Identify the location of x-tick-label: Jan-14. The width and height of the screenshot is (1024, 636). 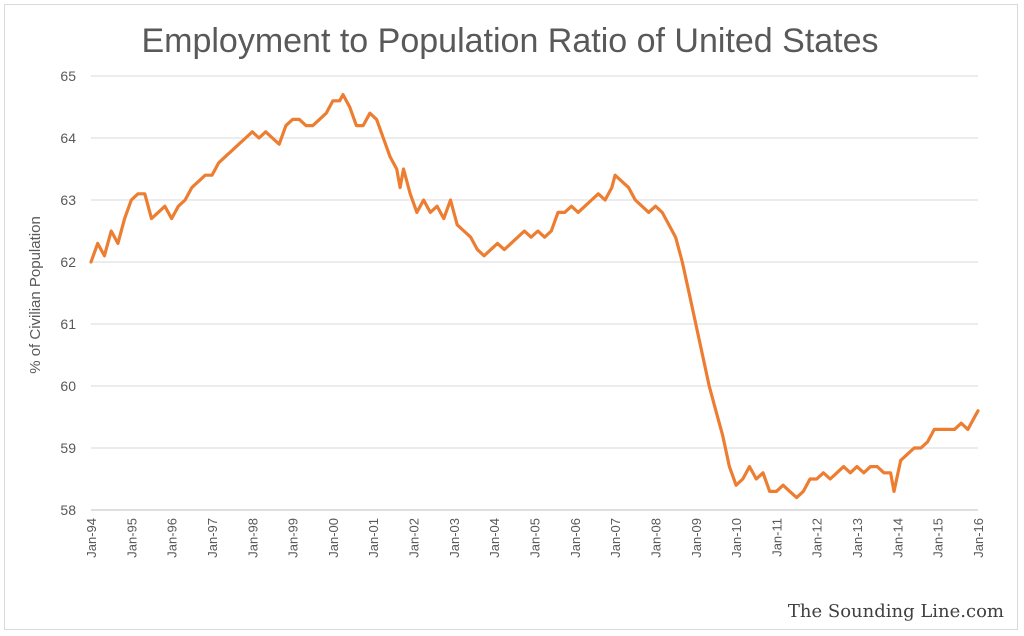
(897, 538).